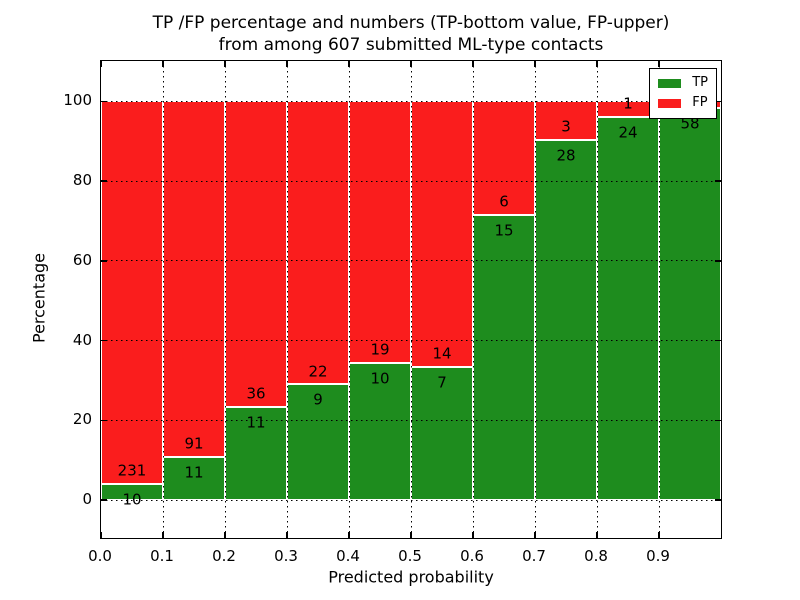 The width and height of the screenshot is (800, 600). What do you see at coordinates (163, 535) in the screenshot?
I see `x-tick-bottom-0.1` at bounding box center [163, 535].